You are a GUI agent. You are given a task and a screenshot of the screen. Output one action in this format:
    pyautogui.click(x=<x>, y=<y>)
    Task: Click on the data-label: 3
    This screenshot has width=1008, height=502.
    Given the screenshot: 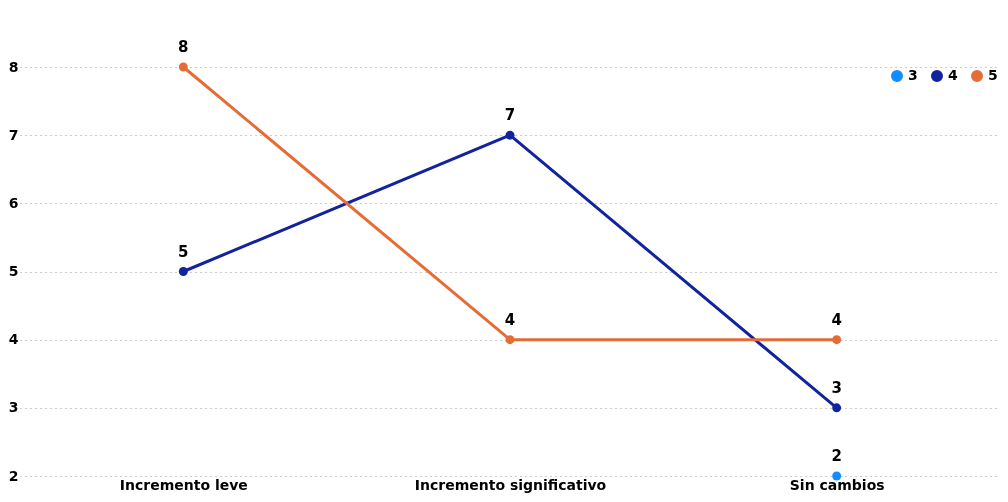 What is the action you would take?
    pyautogui.click(x=836, y=387)
    